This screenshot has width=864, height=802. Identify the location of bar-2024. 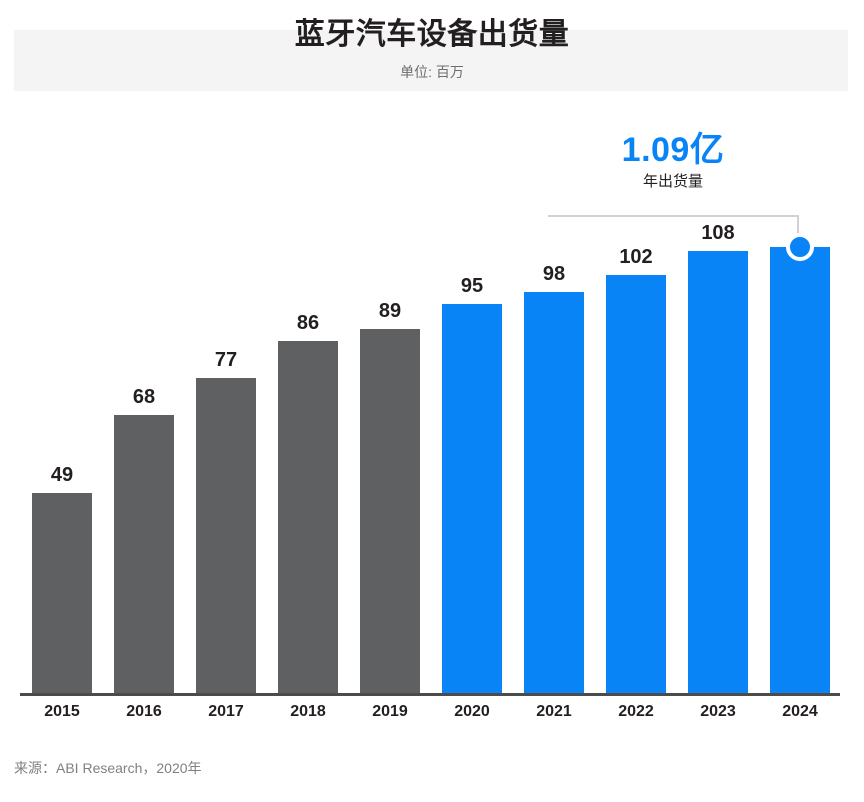
(800, 463).